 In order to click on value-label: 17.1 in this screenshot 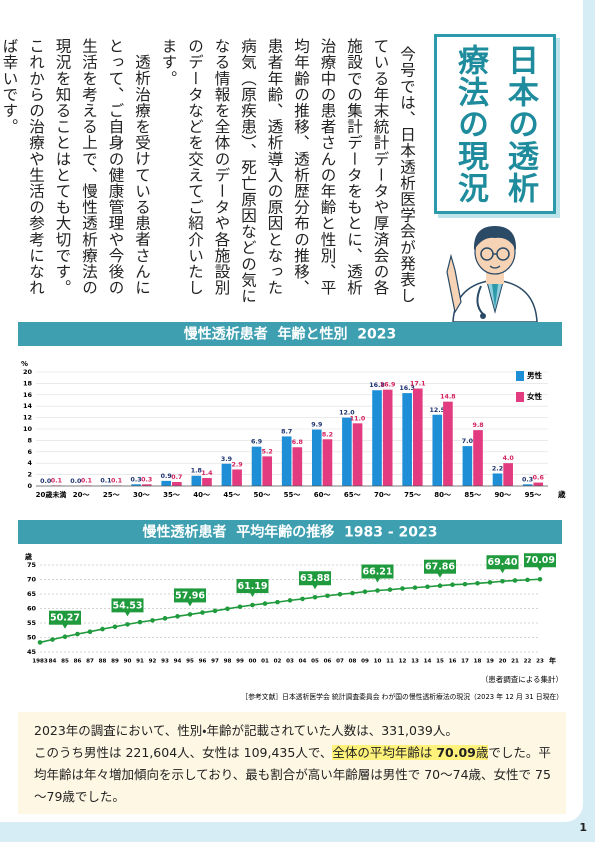, I will do `click(418, 384)`.